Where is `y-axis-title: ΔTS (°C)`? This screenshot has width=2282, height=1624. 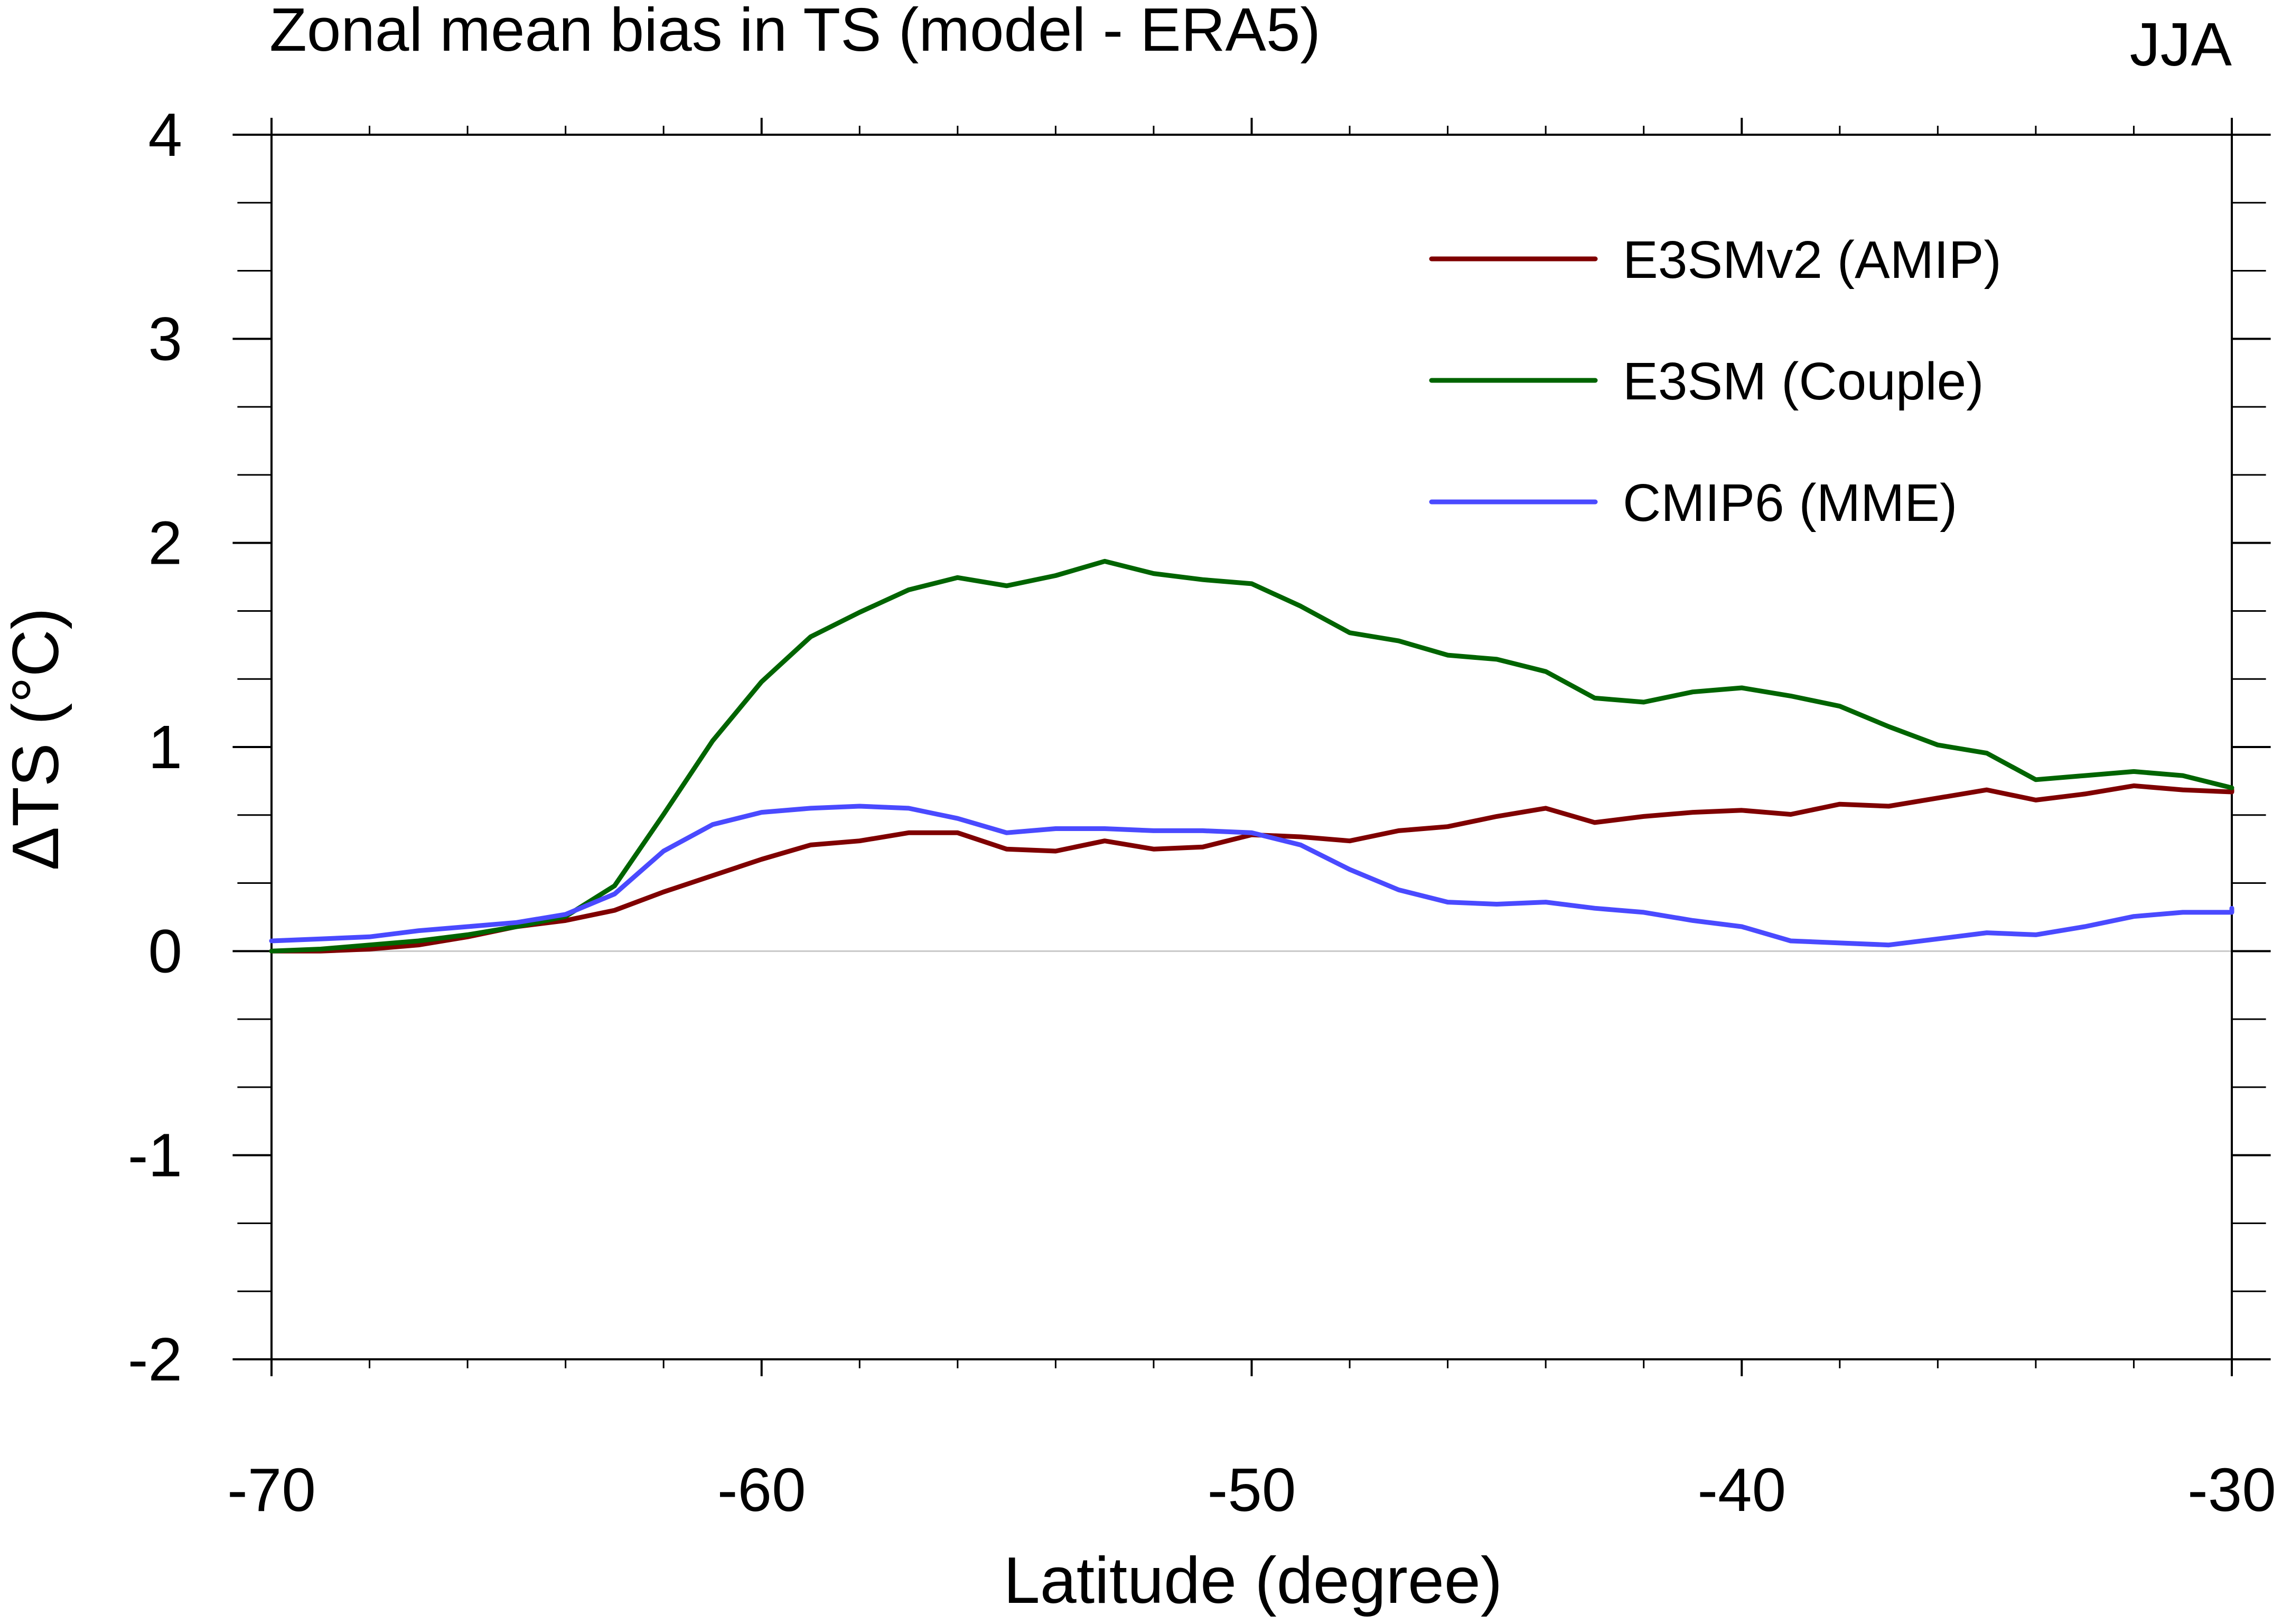 y-axis-title: ΔTS (°C) is located at coordinates (36, 739).